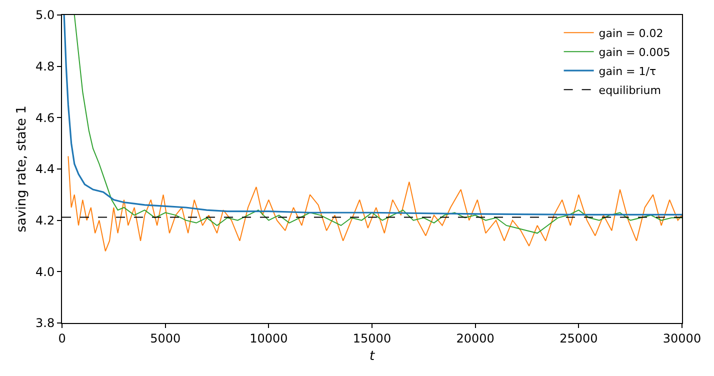 The image size is (714, 376). What do you see at coordinates (45, 271) in the screenshot?
I see `y-tick-label: 4.0` at bounding box center [45, 271].